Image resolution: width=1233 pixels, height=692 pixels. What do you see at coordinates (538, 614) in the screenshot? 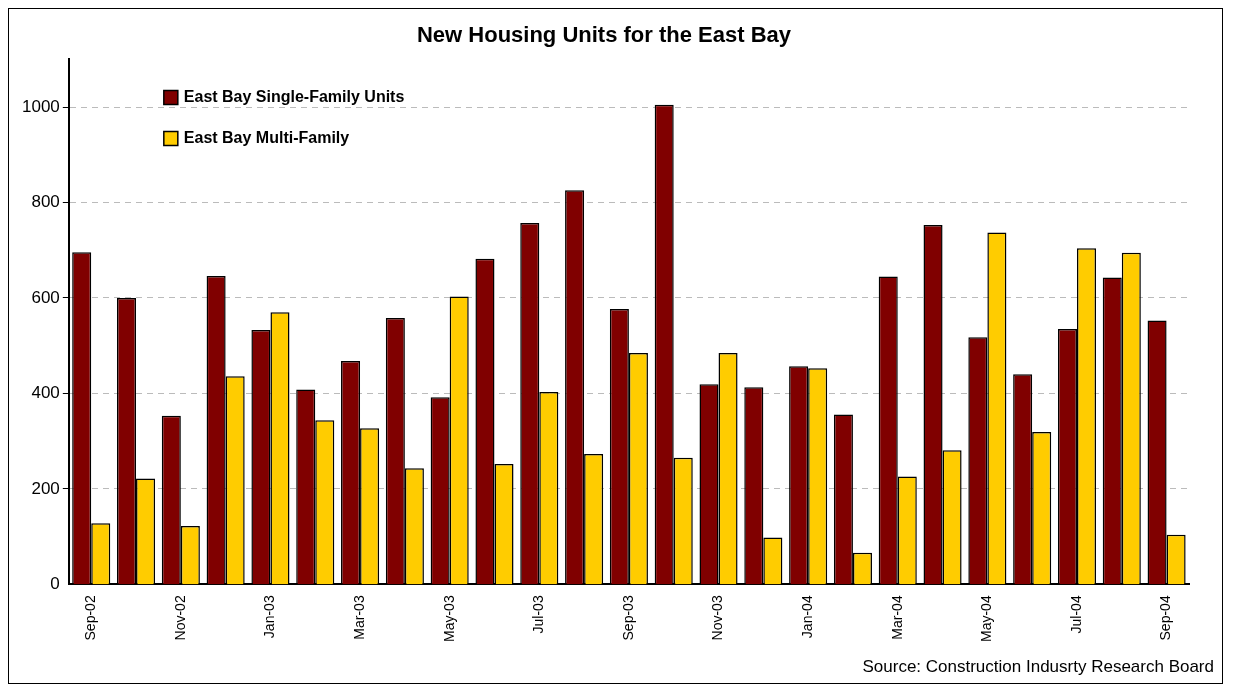
I see `x-tick-label: Jul-03` at bounding box center [538, 614].